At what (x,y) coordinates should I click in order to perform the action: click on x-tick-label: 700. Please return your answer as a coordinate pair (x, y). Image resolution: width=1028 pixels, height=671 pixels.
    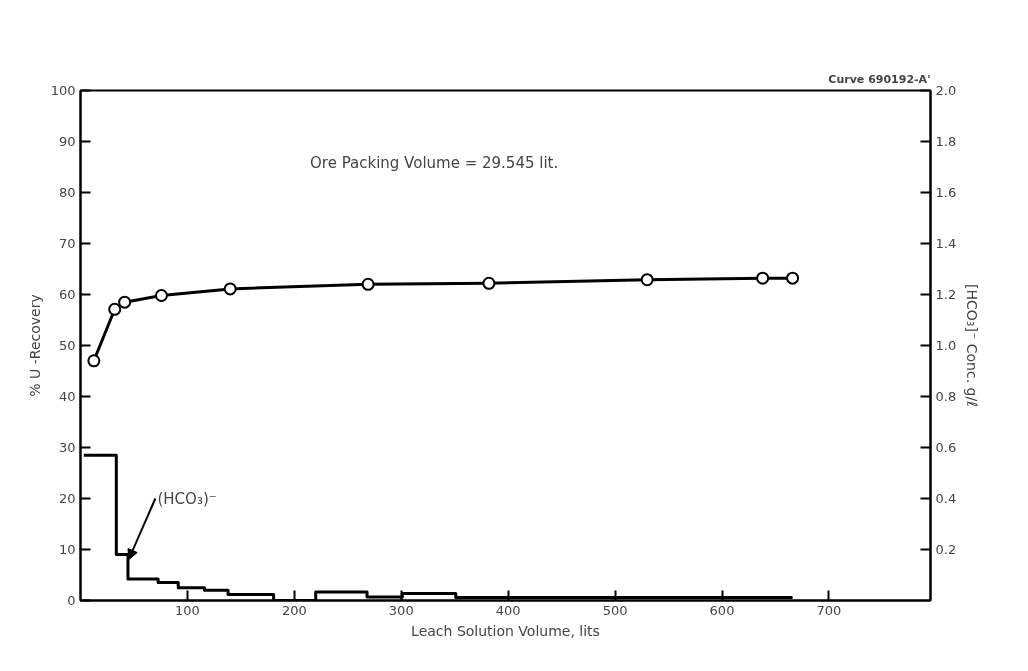
    Looking at the image, I should click on (829, 610).